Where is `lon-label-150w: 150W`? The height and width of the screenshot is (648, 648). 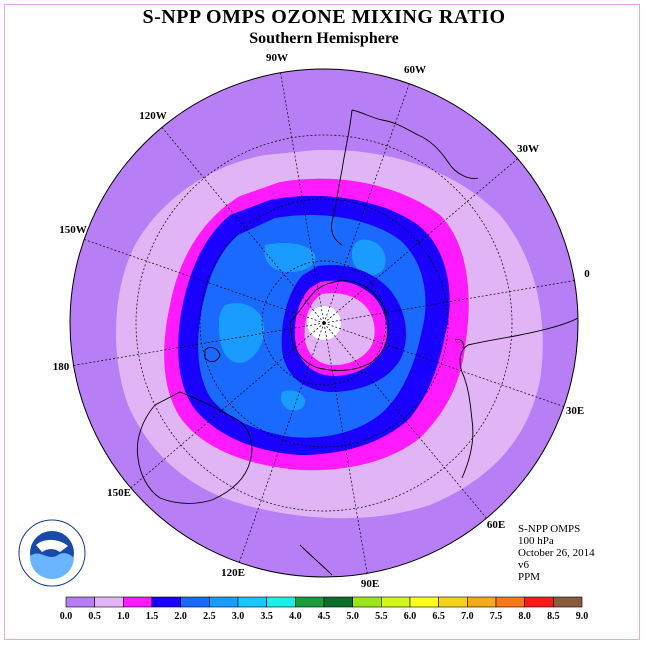
lon-label-150w: 150W is located at coordinates (73, 230).